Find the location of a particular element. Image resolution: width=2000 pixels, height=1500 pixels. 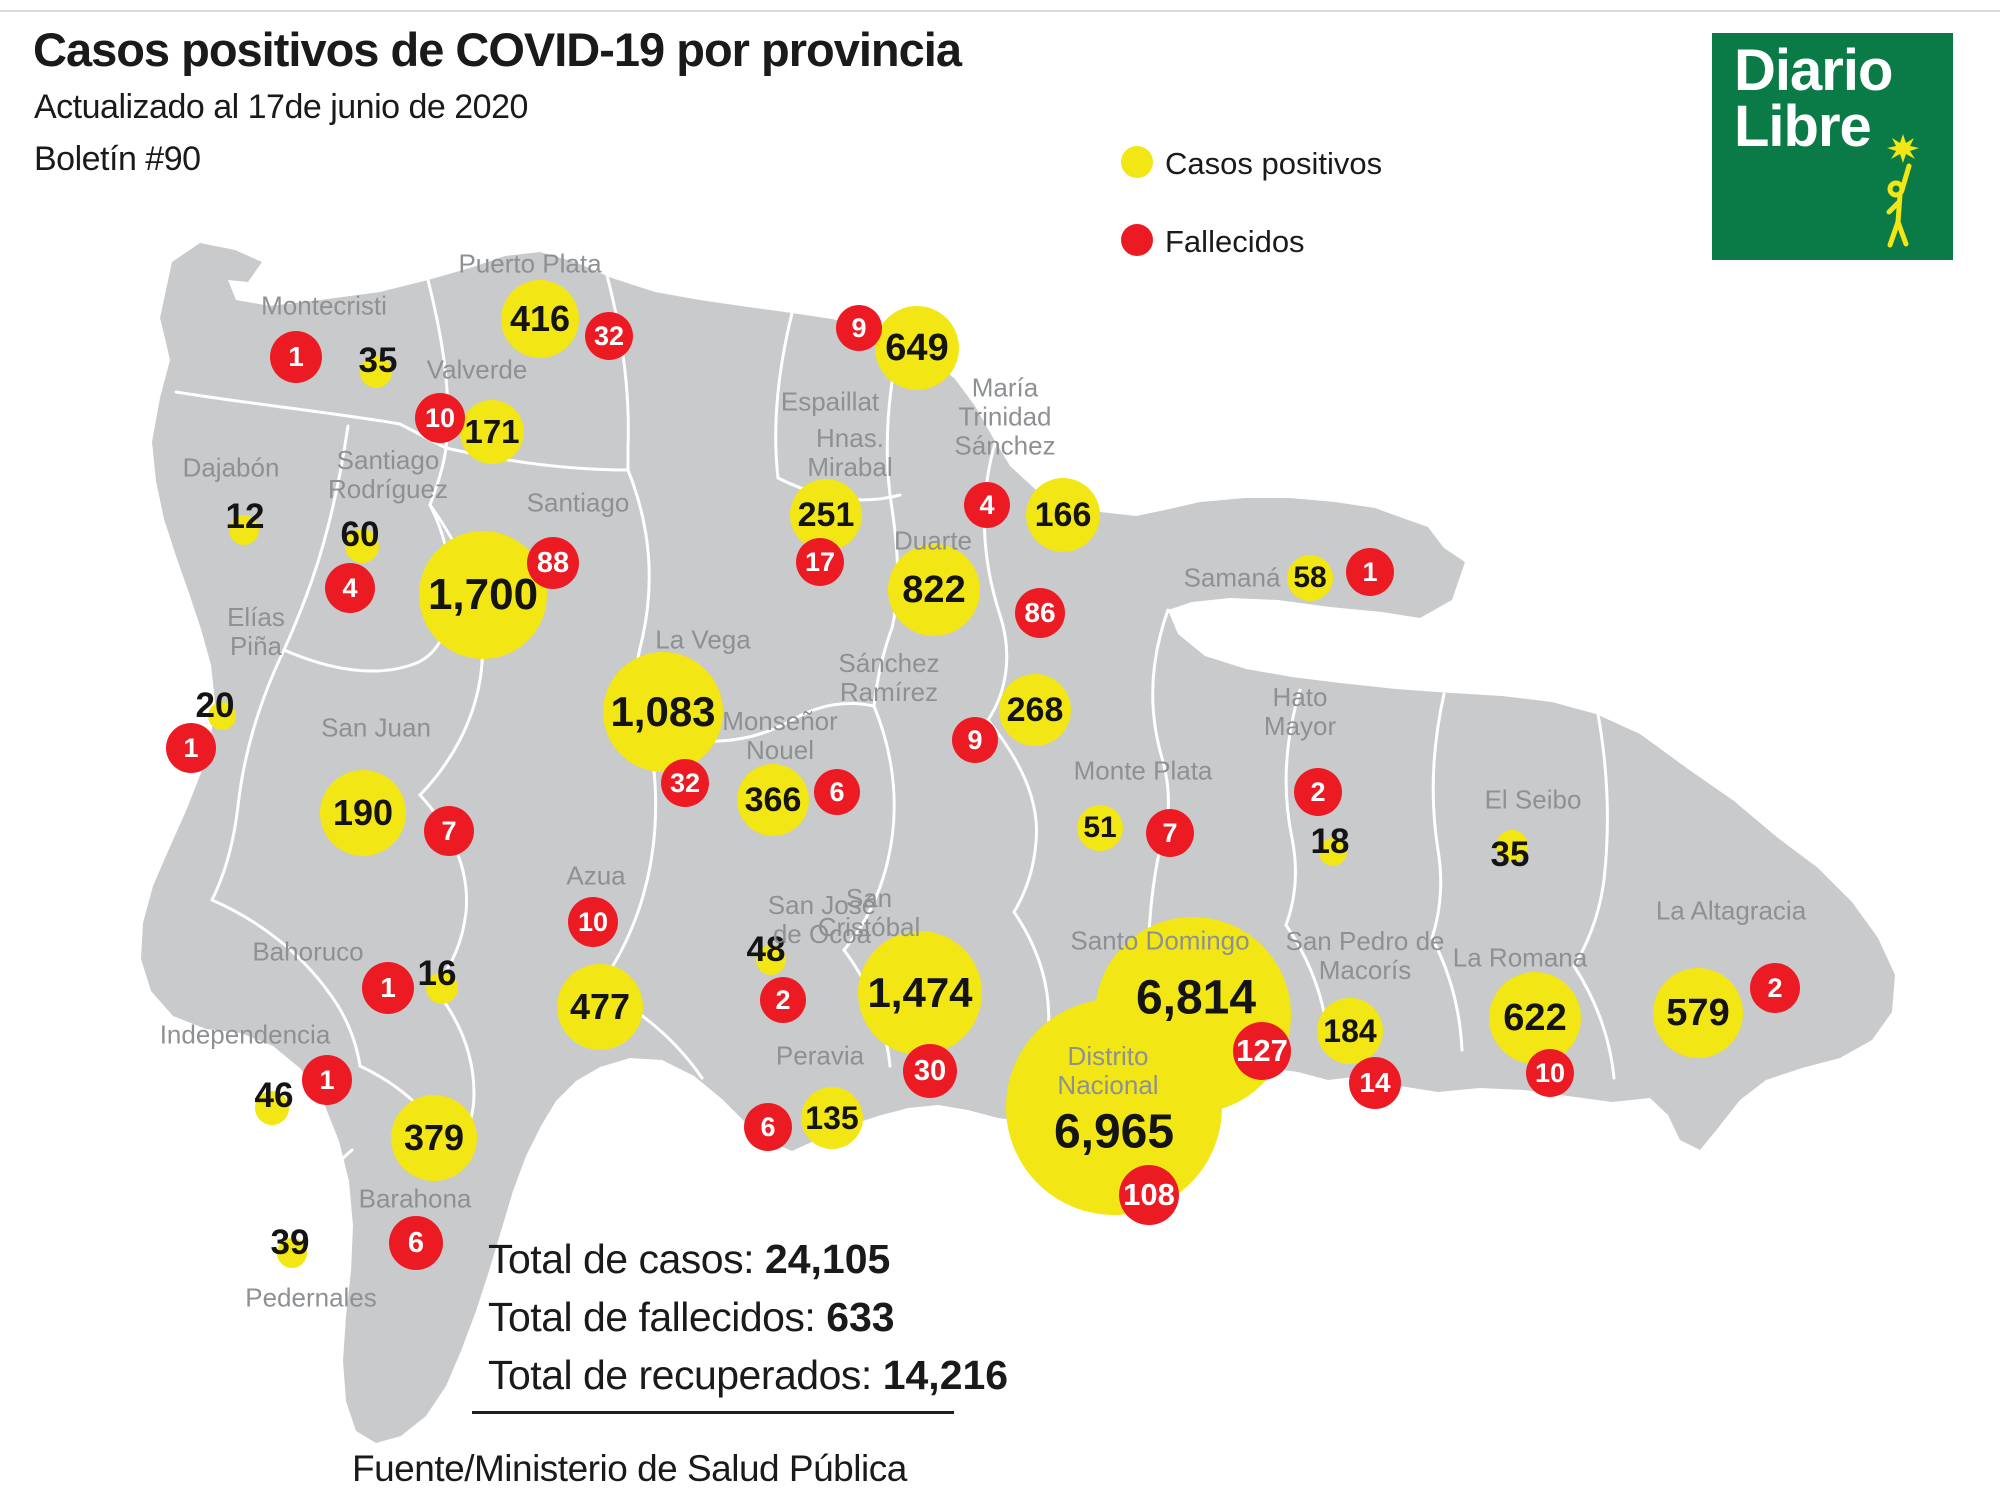

cases-bubble-duarte: 822 is located at coordinates (934, 590).